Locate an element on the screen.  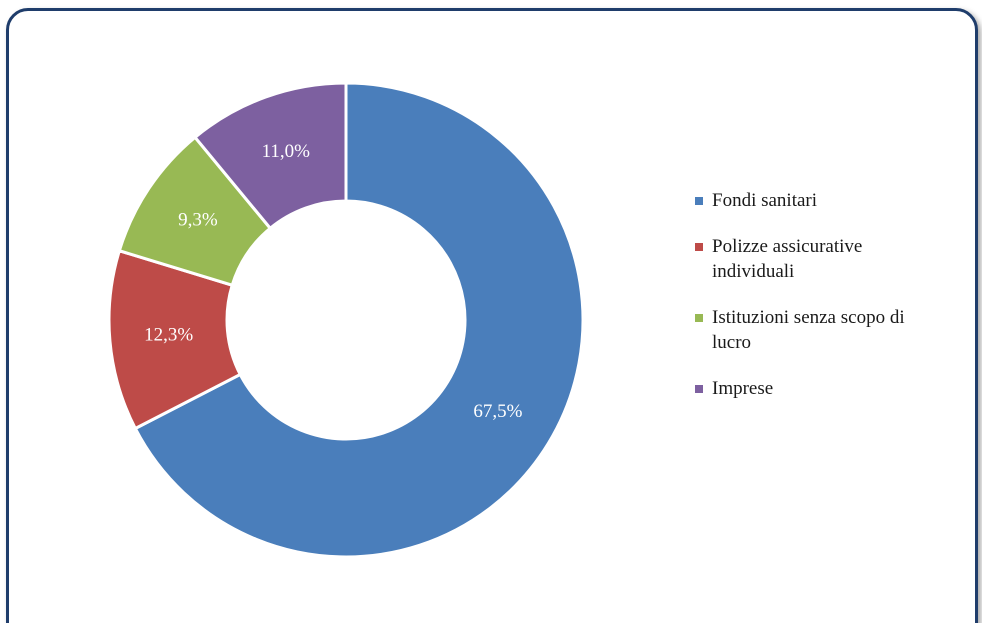
legend-entry: Polizze assicurative individuali is located at coordinates (811, 259).